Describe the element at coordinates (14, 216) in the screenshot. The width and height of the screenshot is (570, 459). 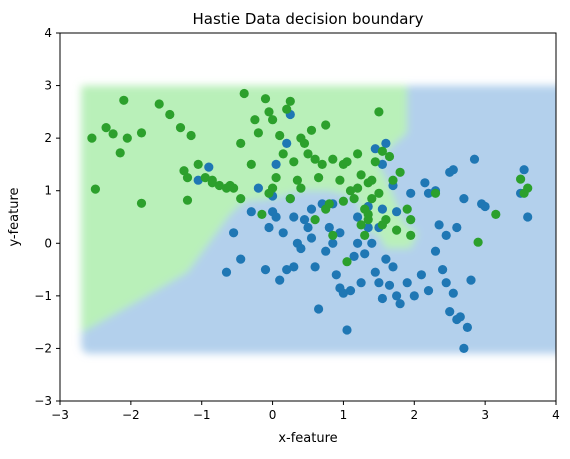
I see `y-axis-label: y-feature` at that location.